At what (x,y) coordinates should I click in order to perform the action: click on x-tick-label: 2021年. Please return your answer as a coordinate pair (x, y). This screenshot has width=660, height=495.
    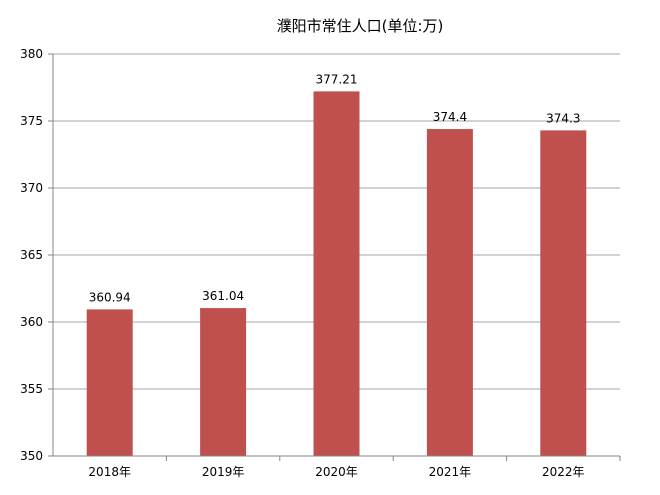
    Looking at the image, I should click on (450, 472).